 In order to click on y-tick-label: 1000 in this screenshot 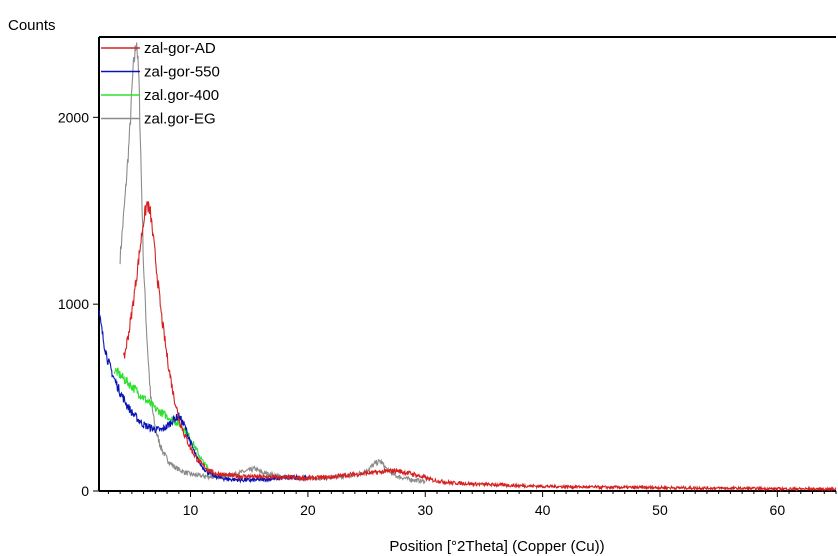, I will do `click(73, 304)`.